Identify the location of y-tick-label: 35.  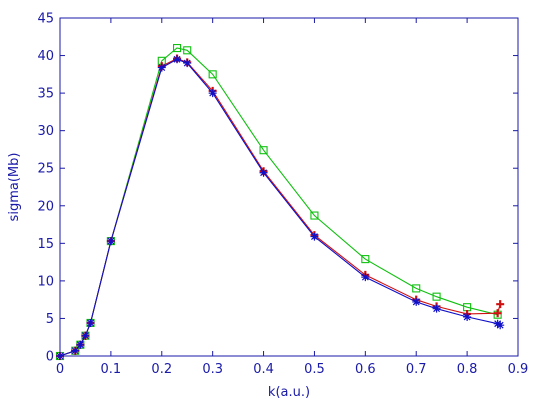
(45, 94).